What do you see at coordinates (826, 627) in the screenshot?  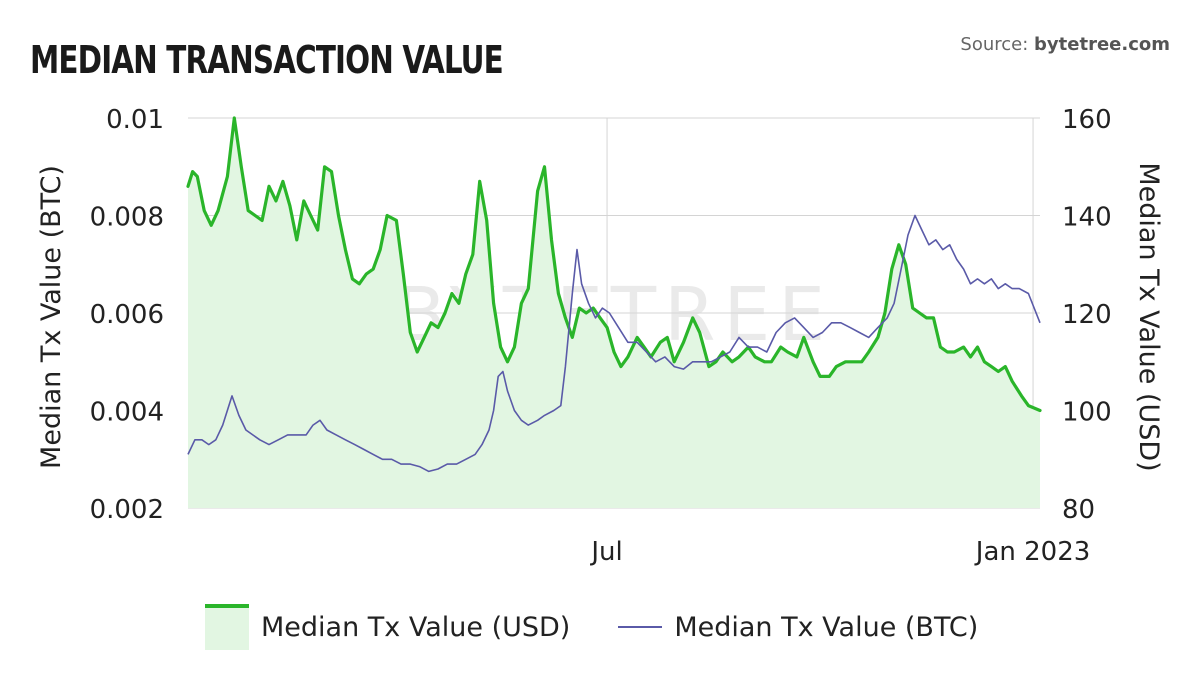 I see `legend-label-btc: Median Tx Value (BTC)` at bounding box center [826, 627].